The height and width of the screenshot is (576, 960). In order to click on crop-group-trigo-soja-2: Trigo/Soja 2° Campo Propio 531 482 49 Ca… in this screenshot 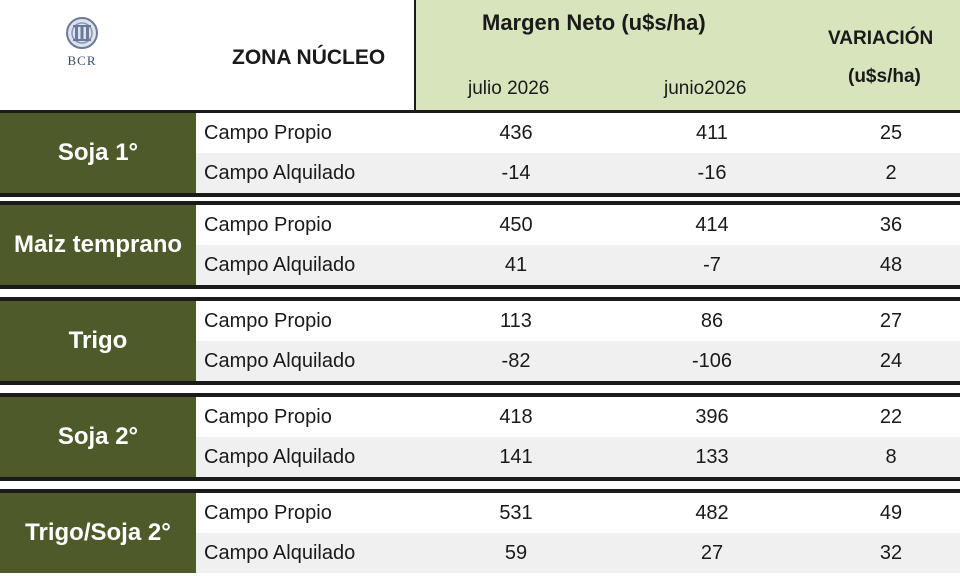, I will do `click(480, 533)`.